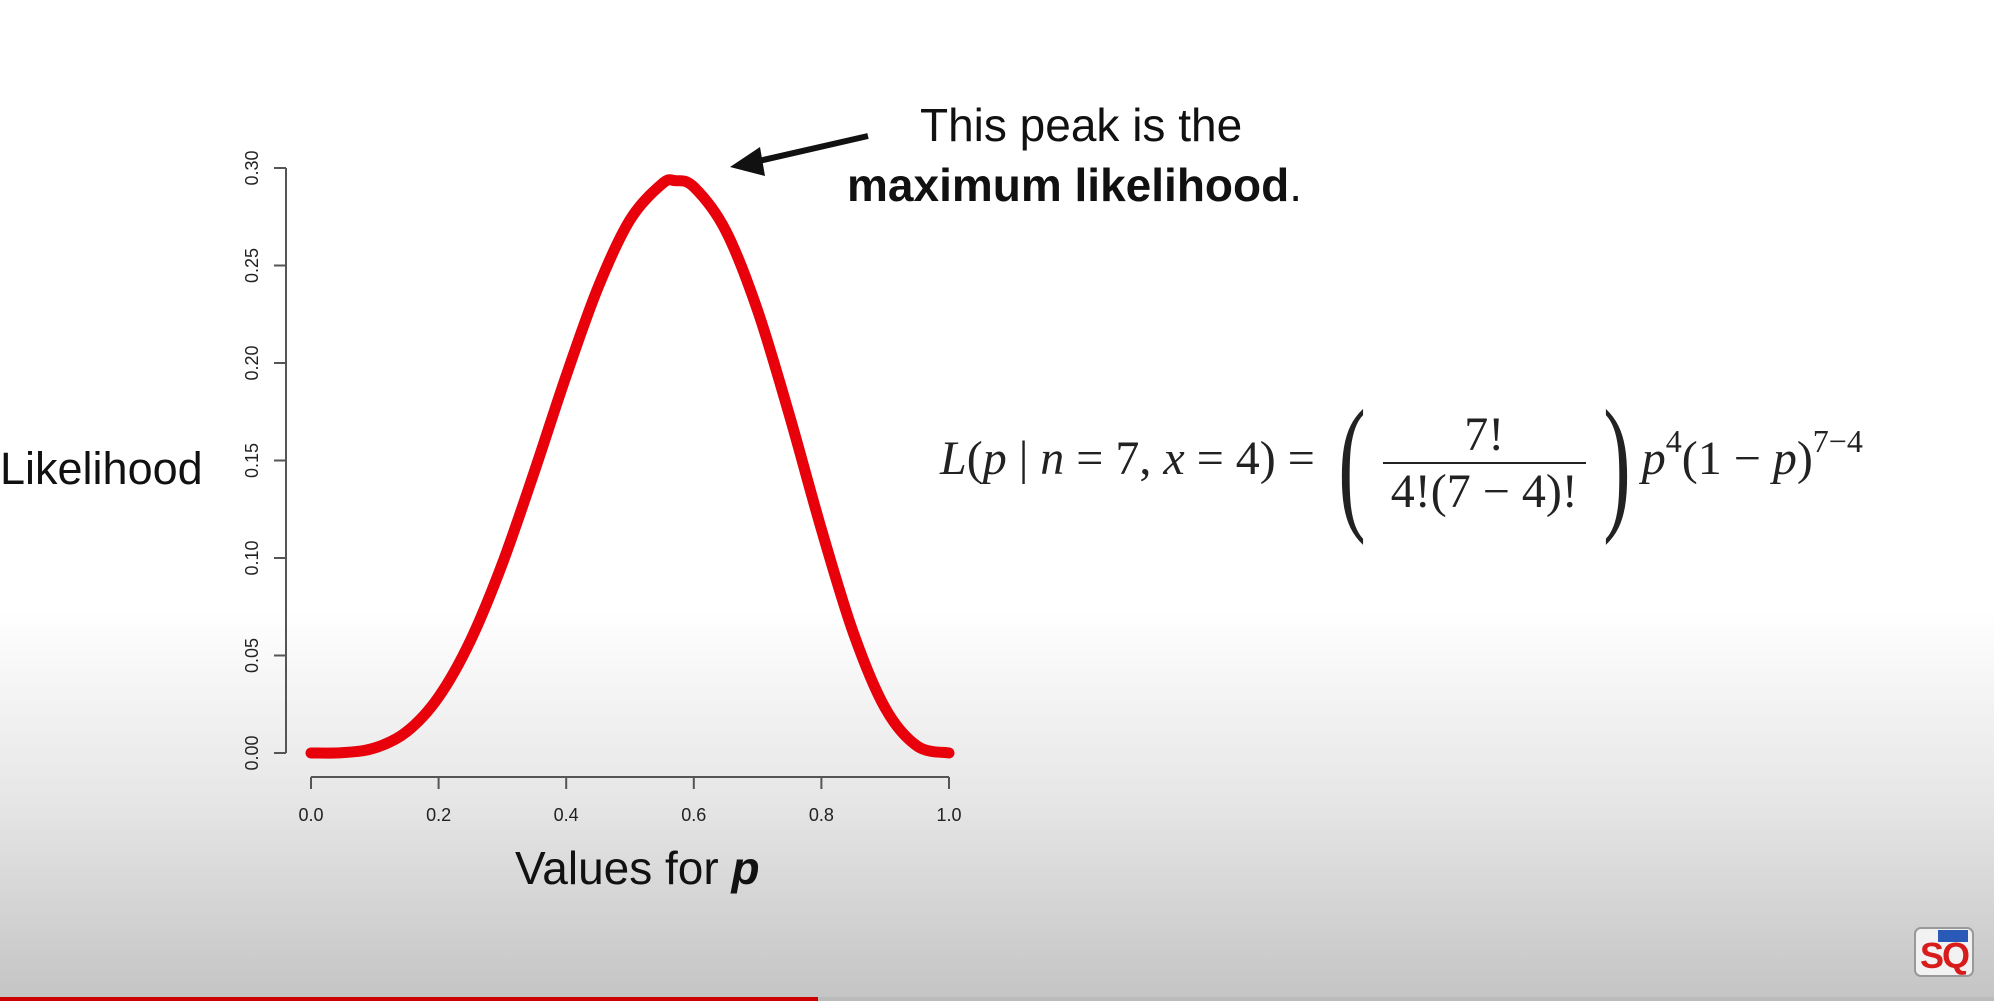  Describe the element at coordinates (252, 752) in the screenshot. I see `y-tick-label: 0.00` at that location.